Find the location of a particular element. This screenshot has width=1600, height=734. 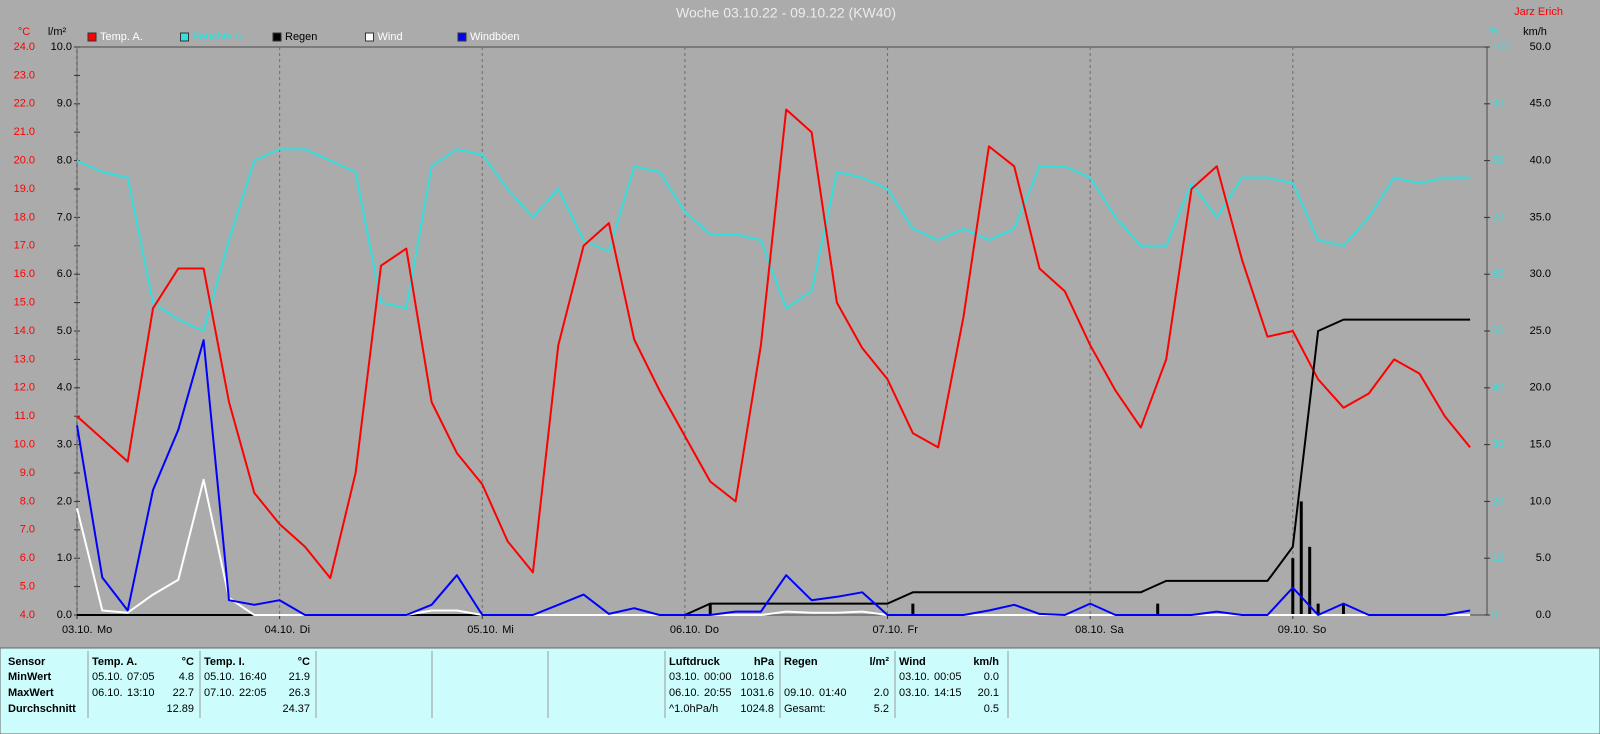

stat-time: 00:05 is located at coordinates (948, 677).